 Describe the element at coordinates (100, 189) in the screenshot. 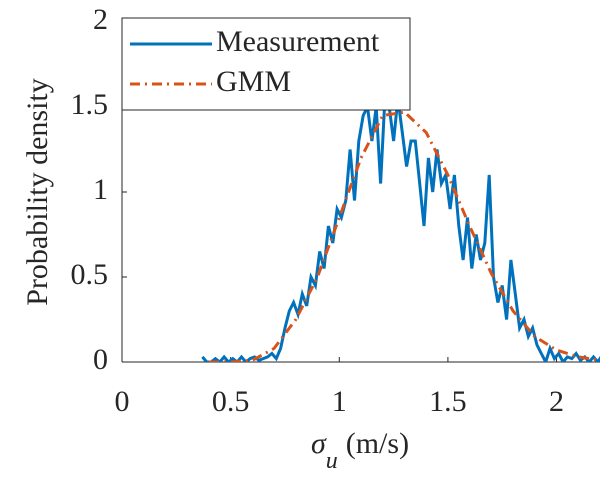

I see `y-tick-label: 1` at that location.